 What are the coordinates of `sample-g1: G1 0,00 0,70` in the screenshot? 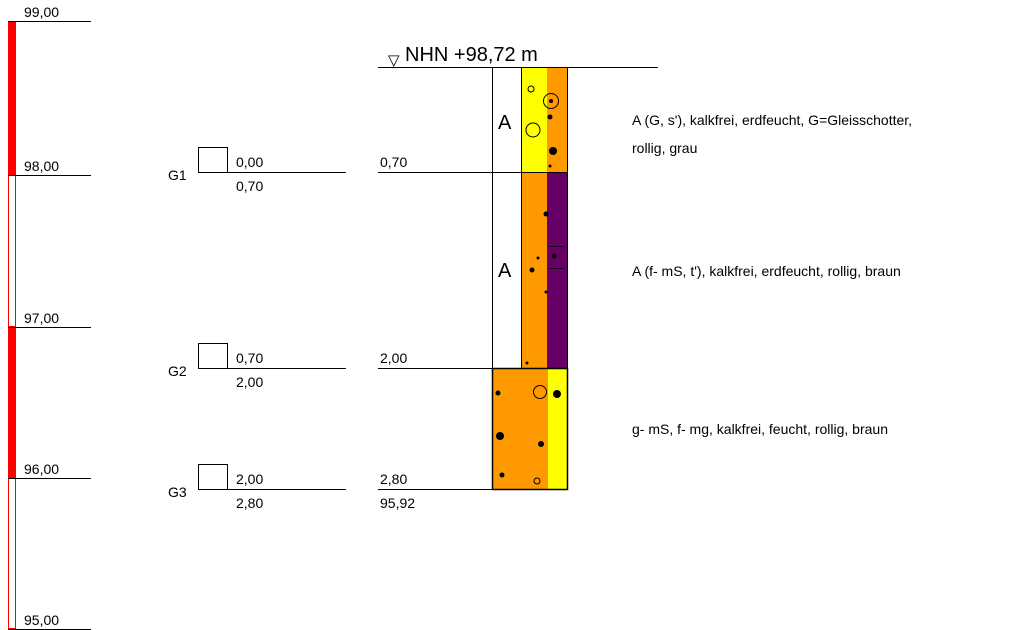 It's located at (257, 170).